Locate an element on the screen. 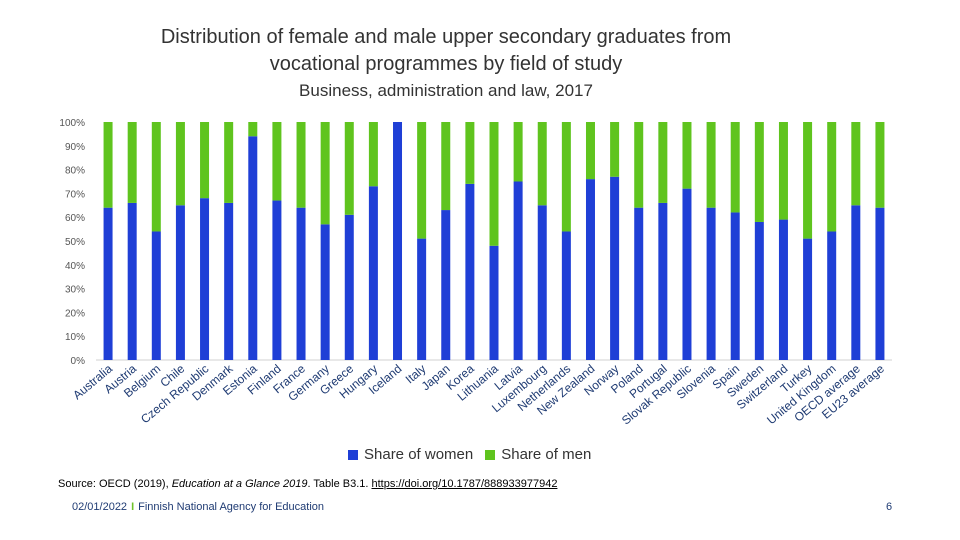 The height and width of the screenshot is (540, 960). y-tick-label: 30% is located at coordinates (75, 290).